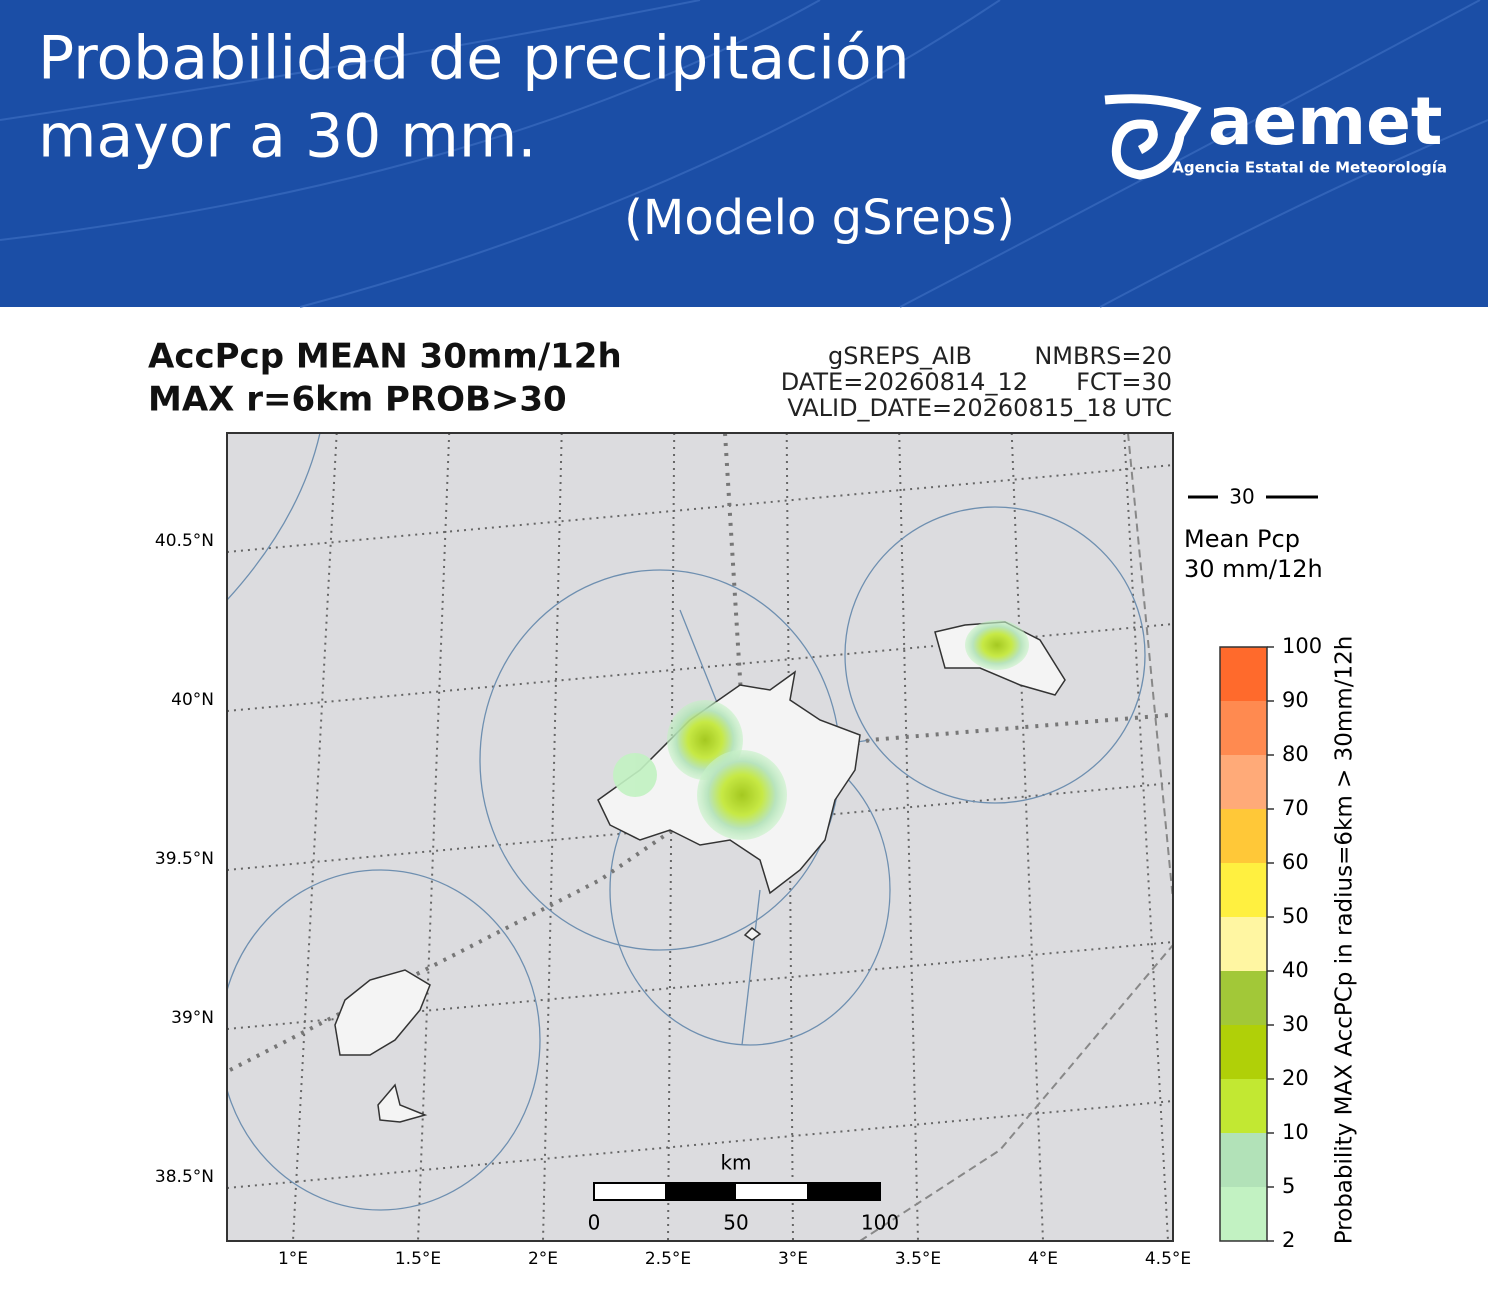 The height and width of the screenshot is (1304, 1488). I want to click on map-texts: AccPcp MEAN 30mm/12h MAX r=6km PROB>30, so click(385, 378).